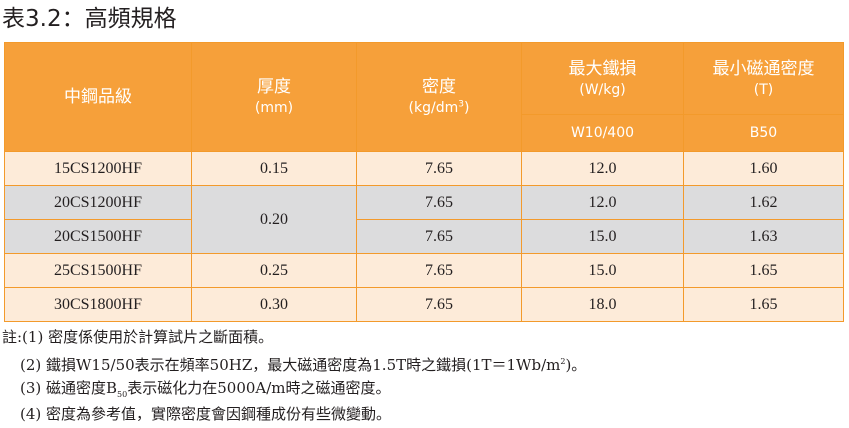 The height and width of the screenshot is (428, 849). What do you see at coordinates (461, 104) in the screenshot?
I see `density-unit-exponent: 3` at bounding box center [461, 104].